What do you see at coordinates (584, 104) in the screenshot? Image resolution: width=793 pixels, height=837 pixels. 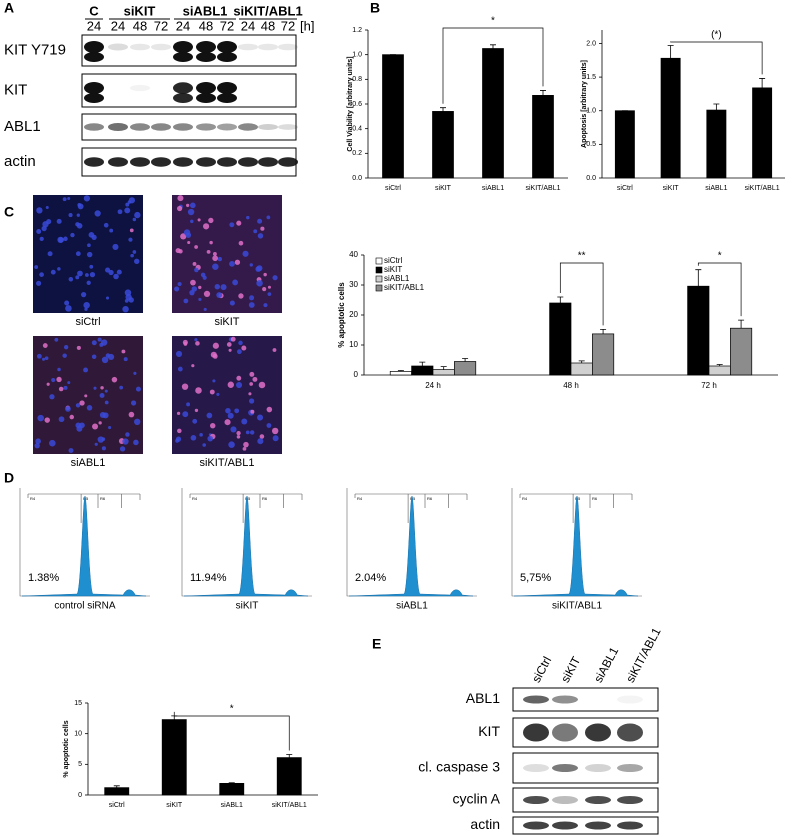 I see `y-axis-label: Apoptosis [arbitrary units]` at bounding box center [584, 104].